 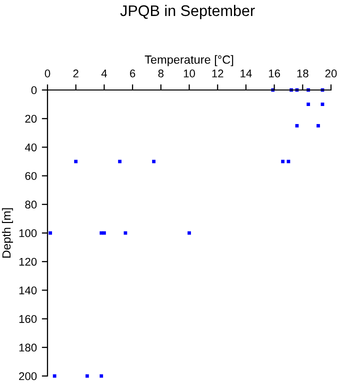 I want to click on x-tick-label: 4, so click(x=104, y=74).